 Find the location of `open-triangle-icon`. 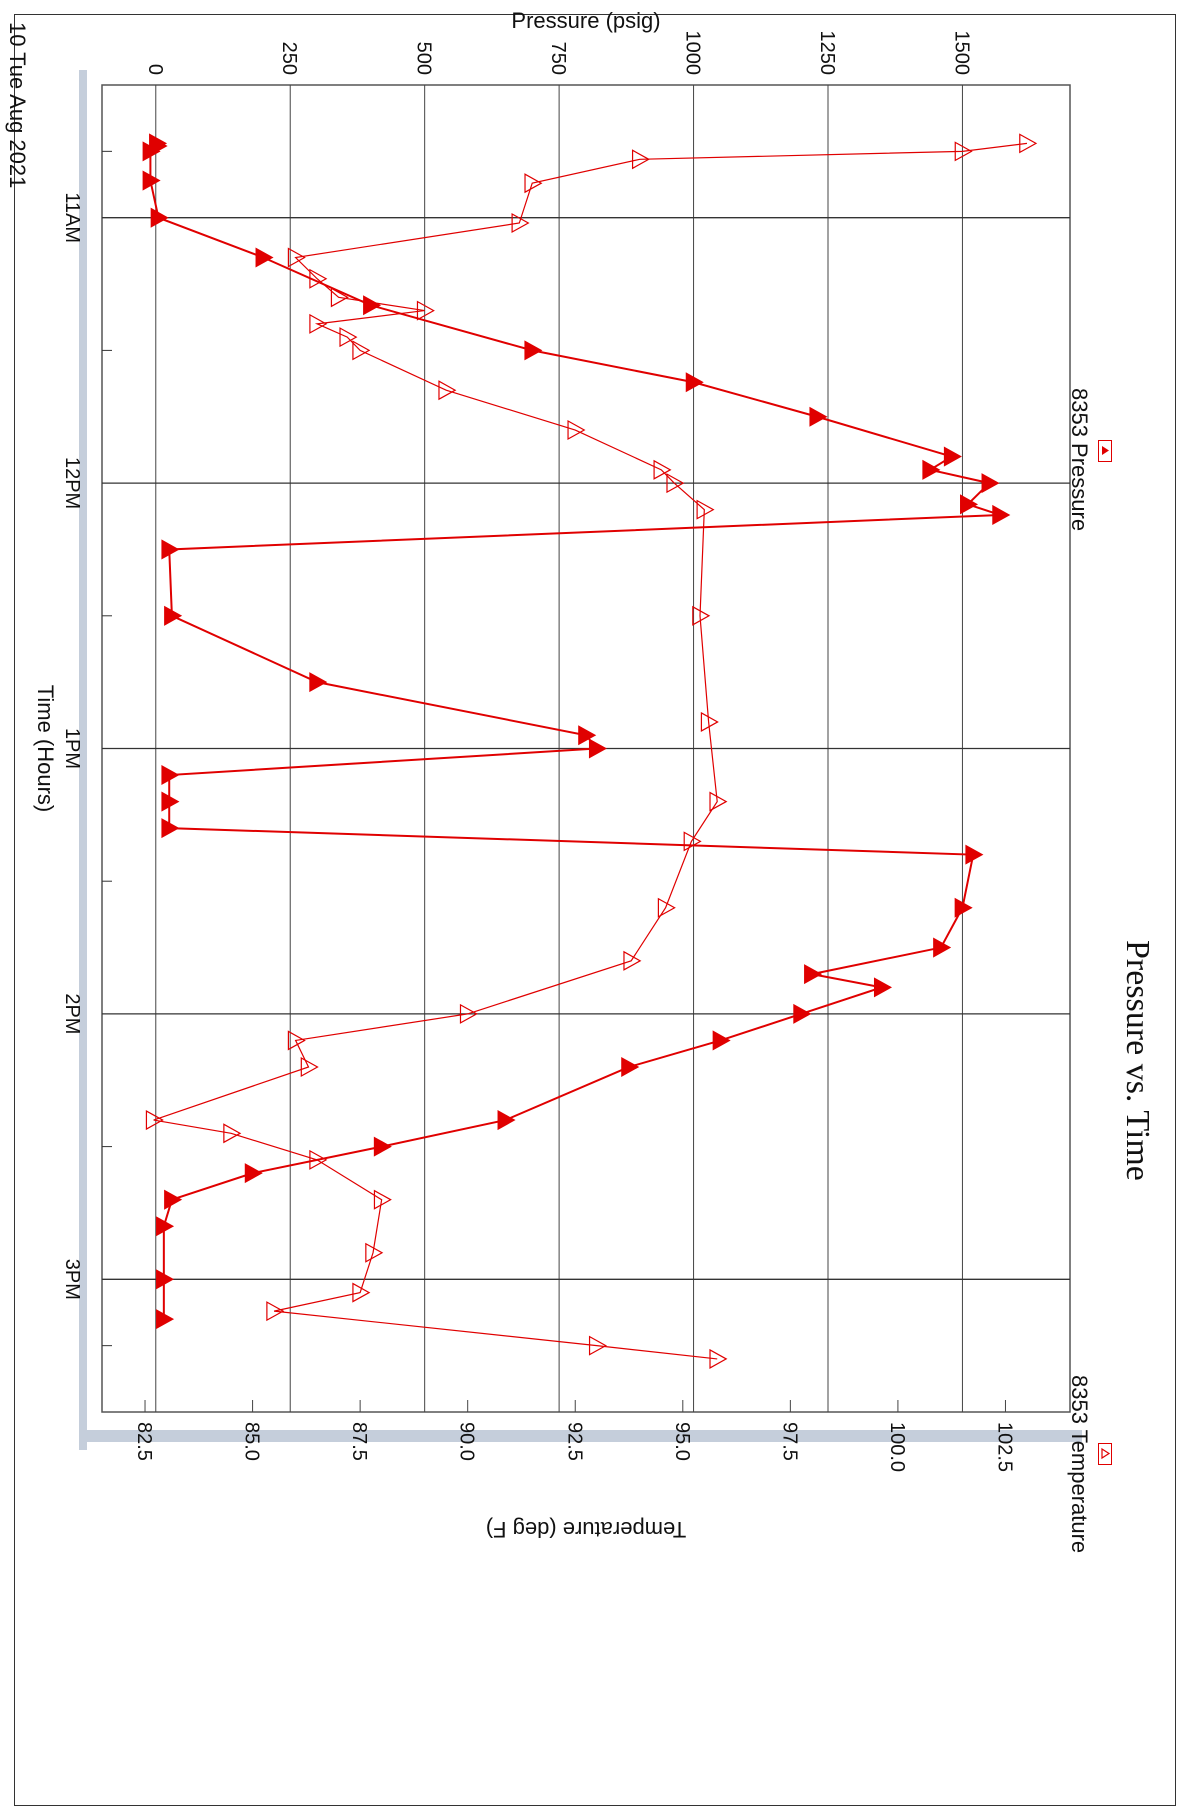

open-triangle-icon is located at coordinates (1106, 1453).